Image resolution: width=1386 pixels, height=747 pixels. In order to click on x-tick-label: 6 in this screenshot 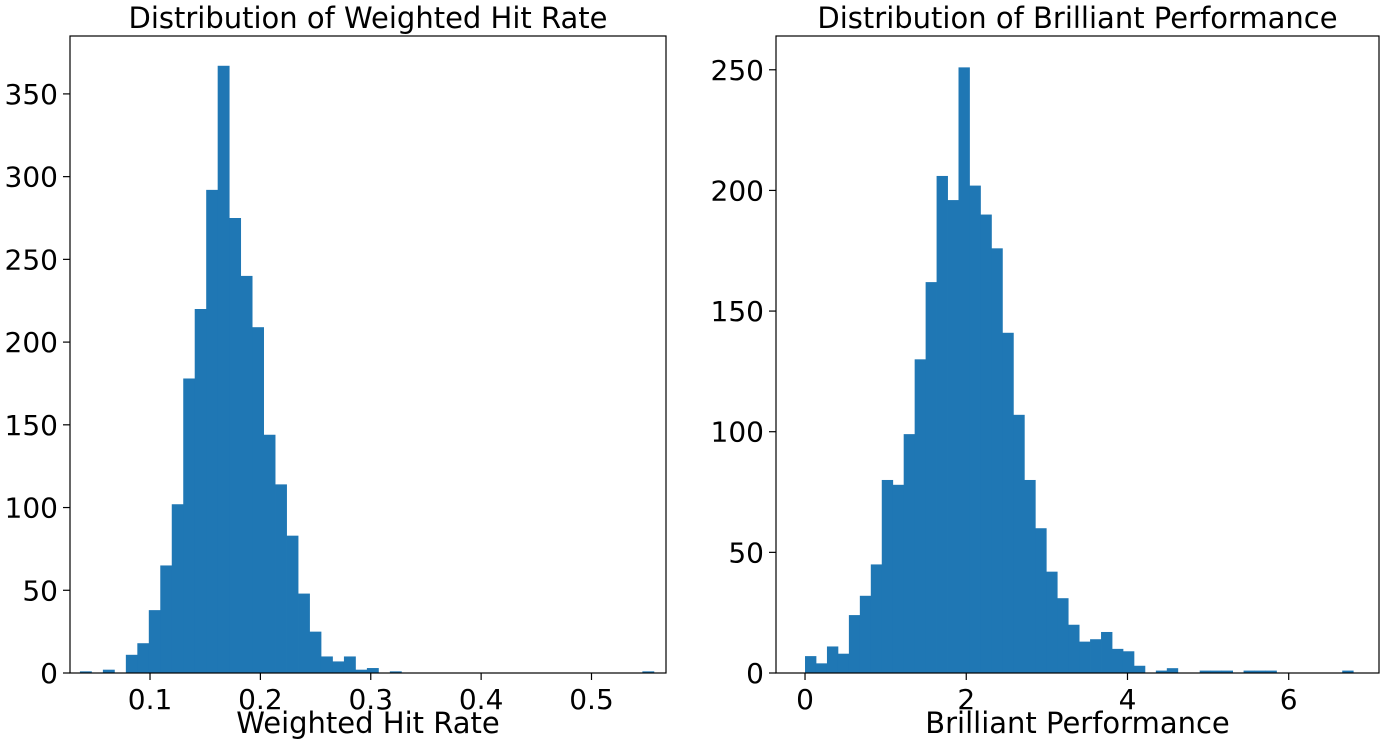, I will do `click(1289, 699)`.